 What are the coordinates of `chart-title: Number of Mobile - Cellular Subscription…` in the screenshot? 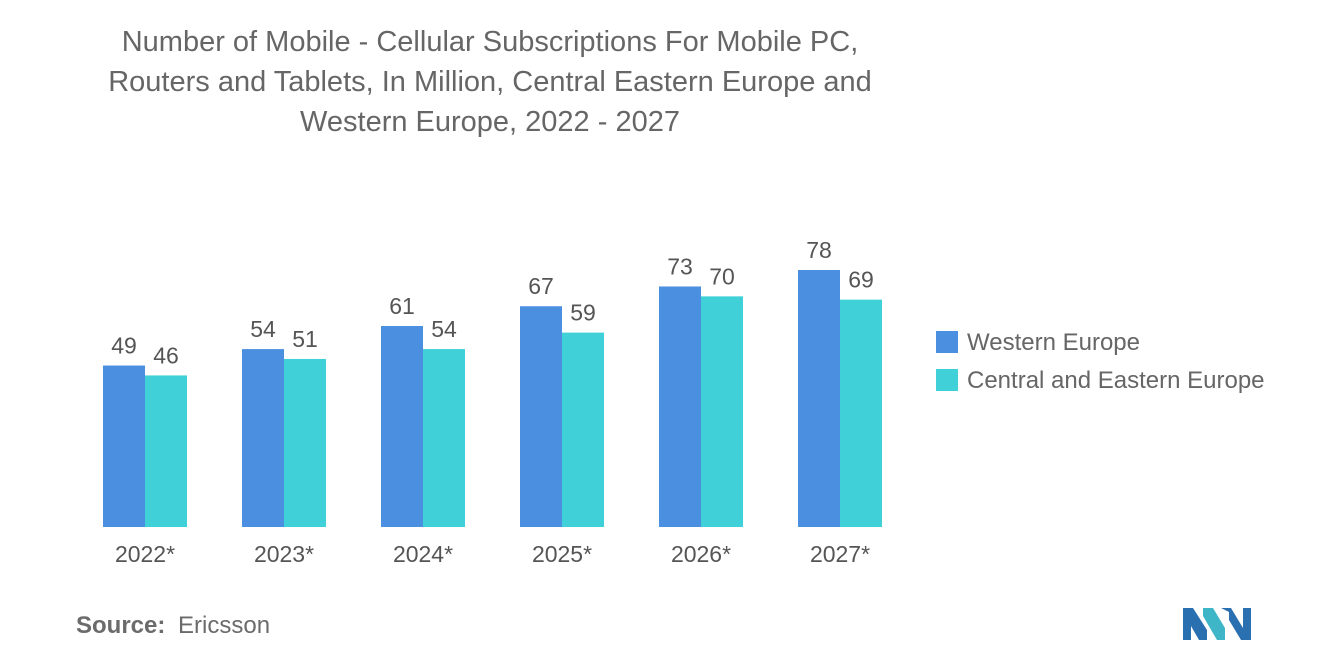 It's located at (490, 82).